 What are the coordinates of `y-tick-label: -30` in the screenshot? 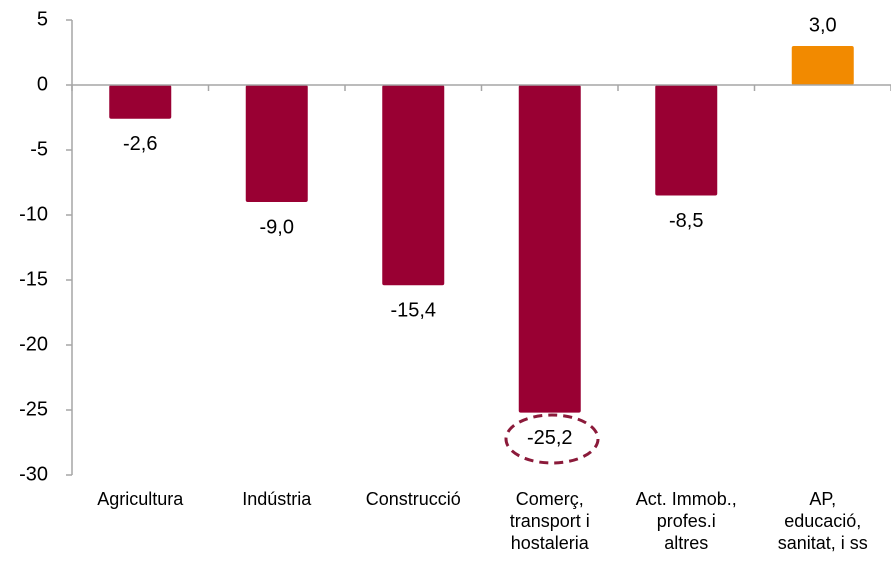 It's located at (33, 474).